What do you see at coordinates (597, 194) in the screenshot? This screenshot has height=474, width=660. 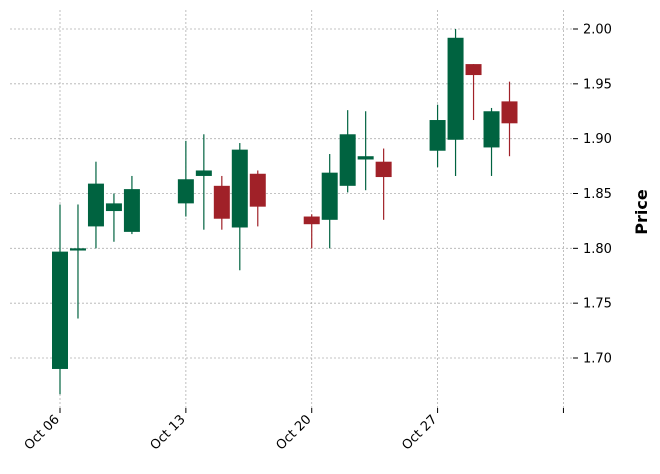 I see `y-tick-label: 1.85` at bounding box center [597, 194].